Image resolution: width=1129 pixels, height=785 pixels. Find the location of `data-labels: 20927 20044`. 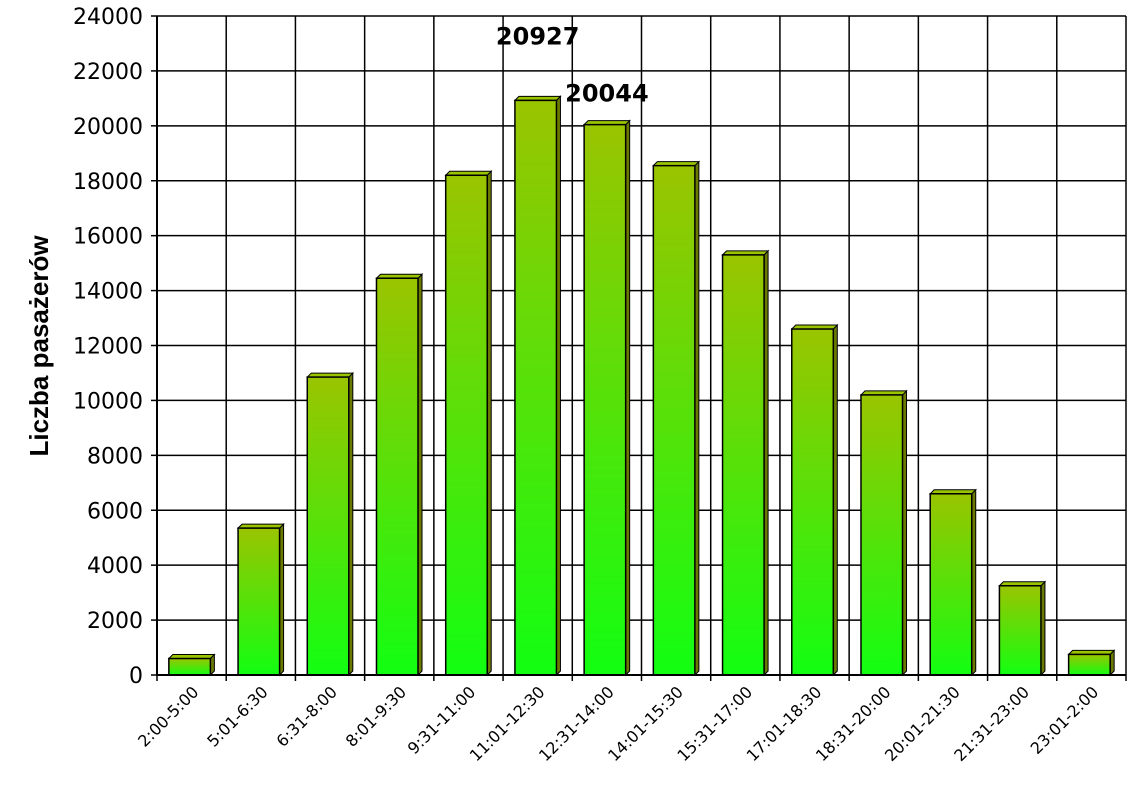

data-labels: 20927 20044 is located at coordinates (572, 64).